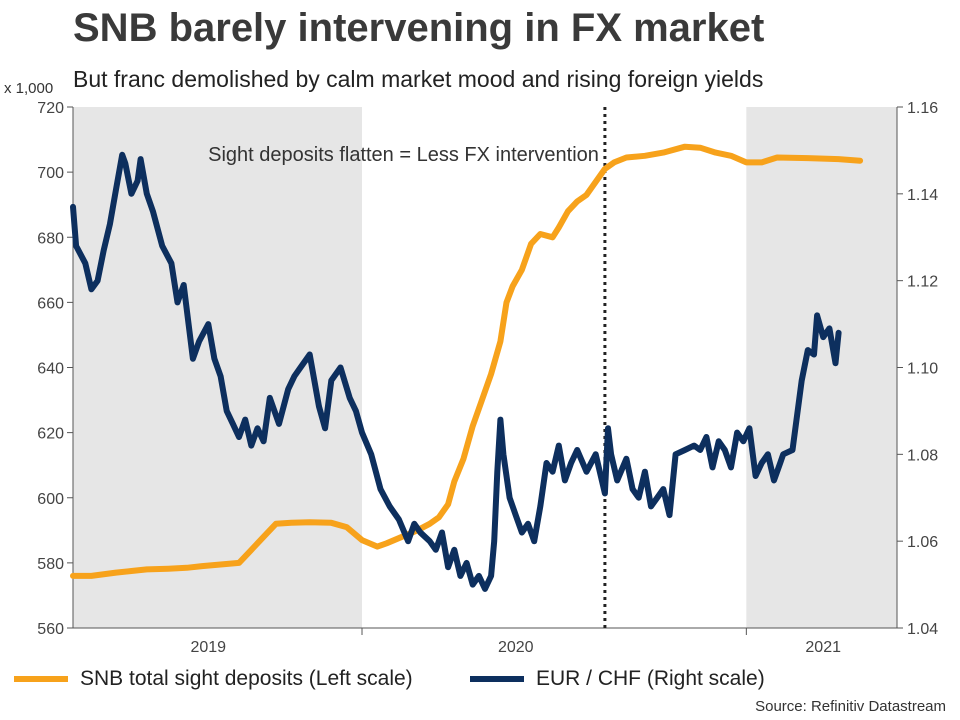 This screenshot has height=720, width=960. I want to click on left-axis: 720 700 680 660 640 620 600 580 560, so click(55, 369).